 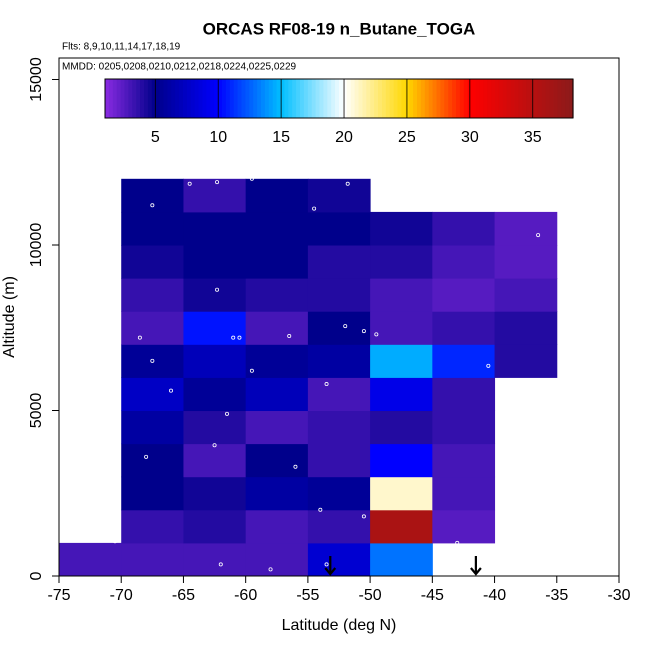 What do you see at coordinates (307, 595) in the screenshot?
I see `x-tick-label: -55` at bounding box center [307, 595].